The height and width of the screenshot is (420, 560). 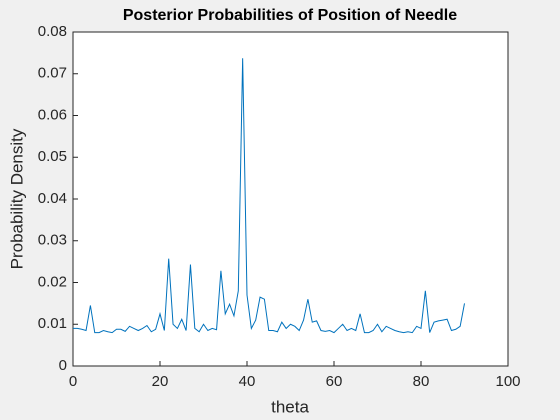 I want to click on x-tick-label: 60, so click(x=334, y=381).